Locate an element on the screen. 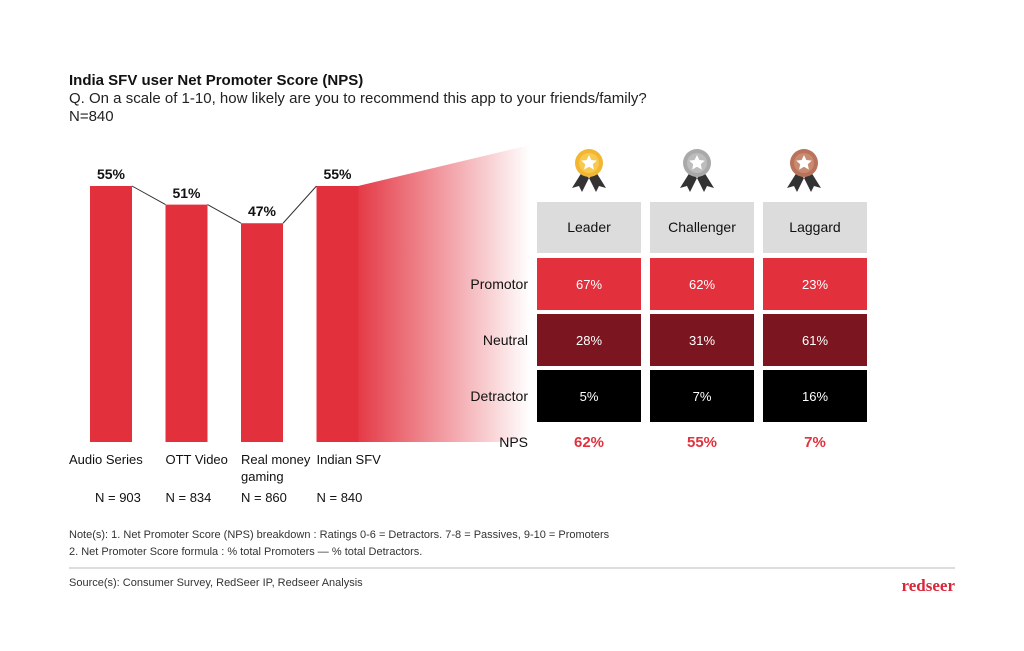  cell-value: 5% is located at coordinates (589, 396).